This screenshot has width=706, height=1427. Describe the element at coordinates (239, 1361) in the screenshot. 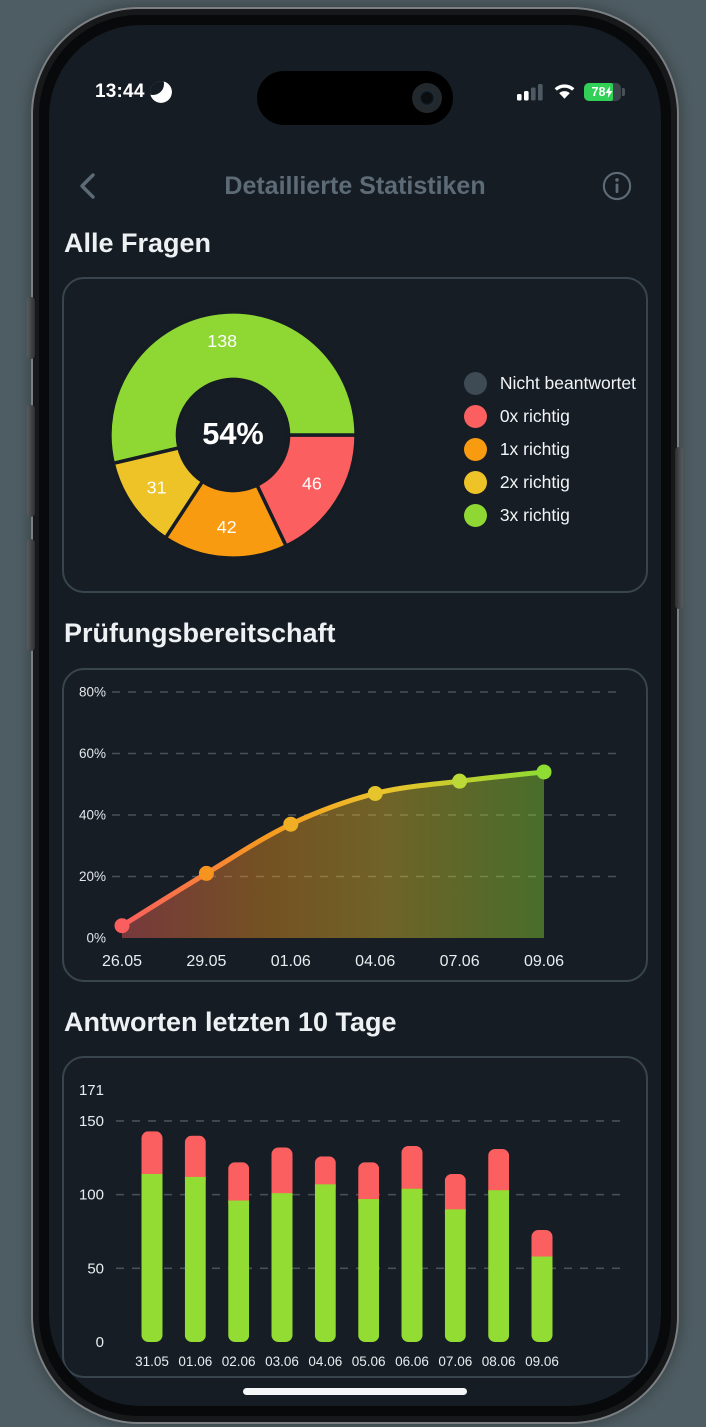

I see `x-axis-tick: 02.06` at that location.